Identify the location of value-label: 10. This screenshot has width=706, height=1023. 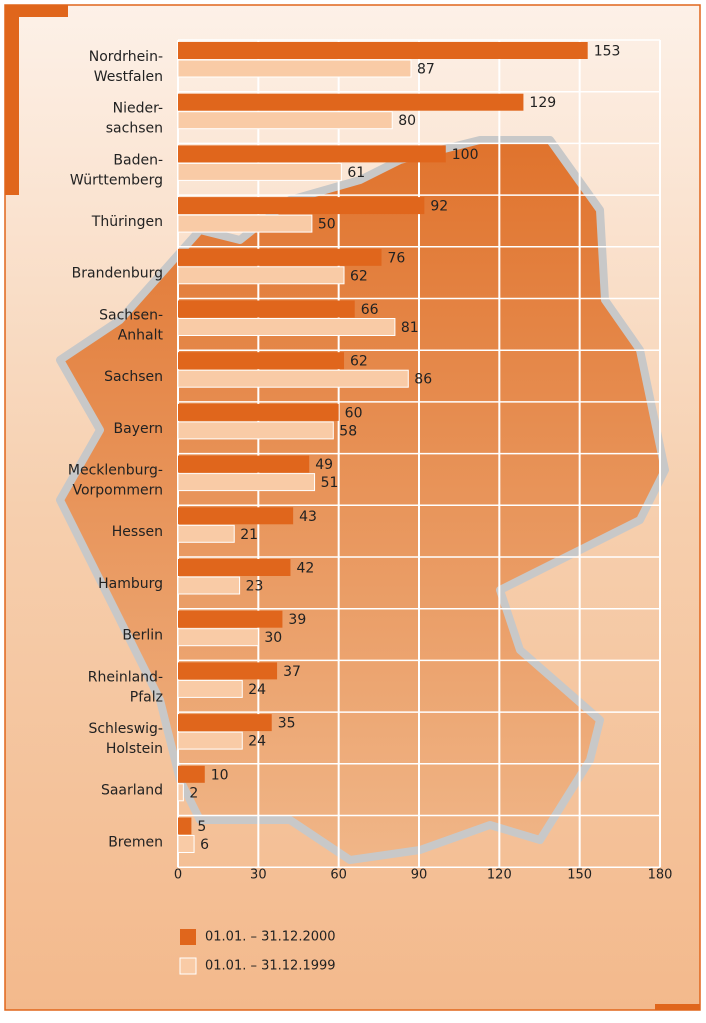
(220, 775).